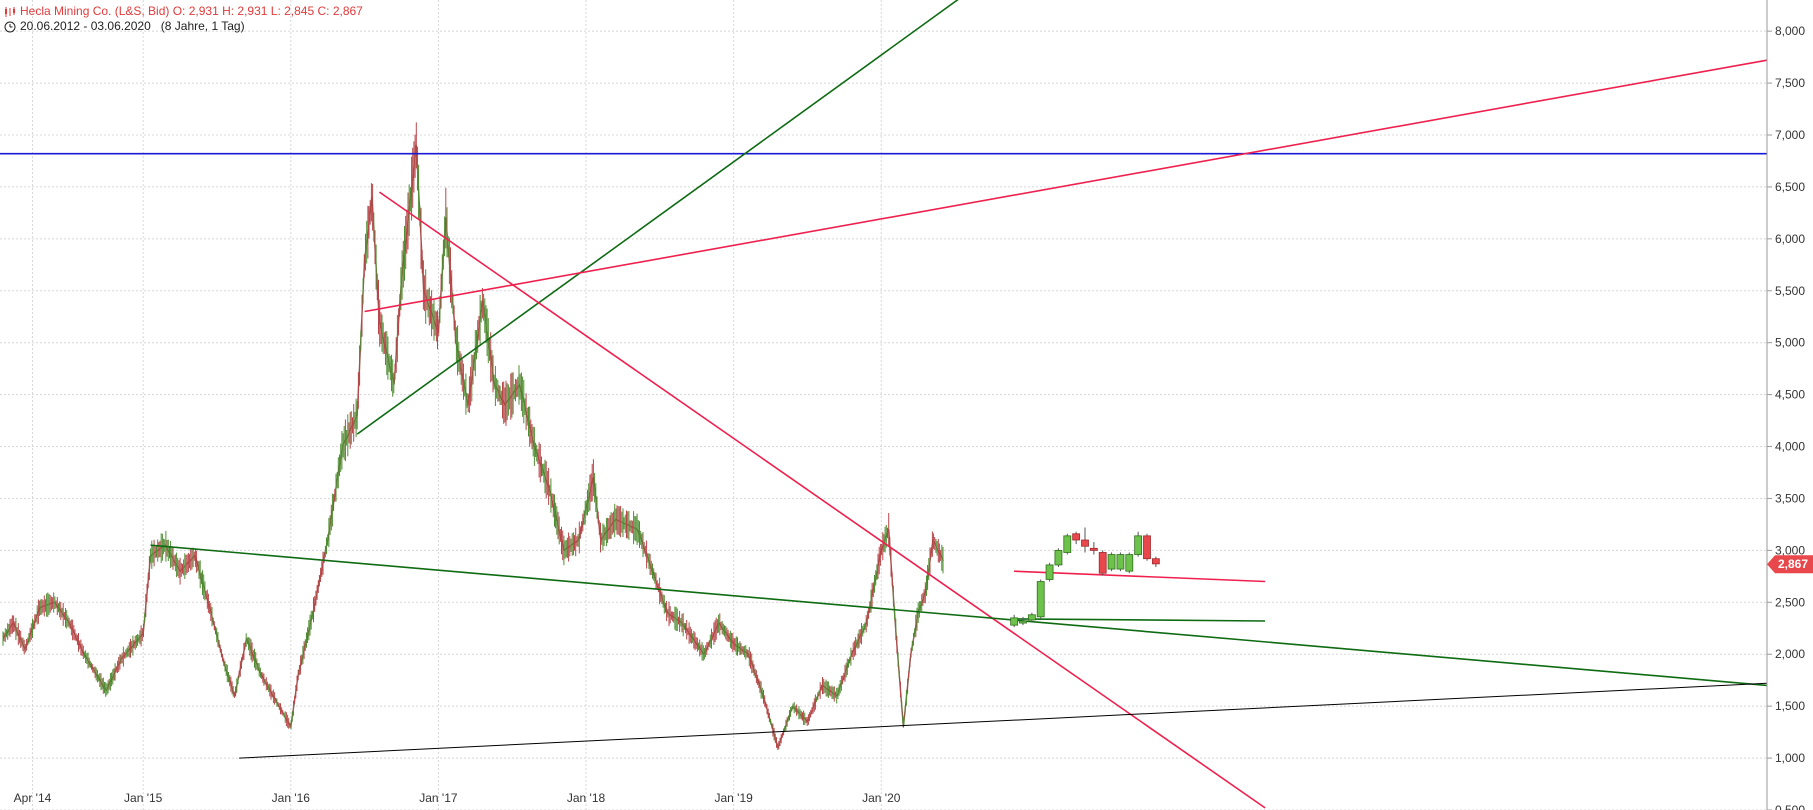 The width and height of the screenshot is (1813, 810). I want to click on x-tick-label: Jan '20, so click(881, 798).